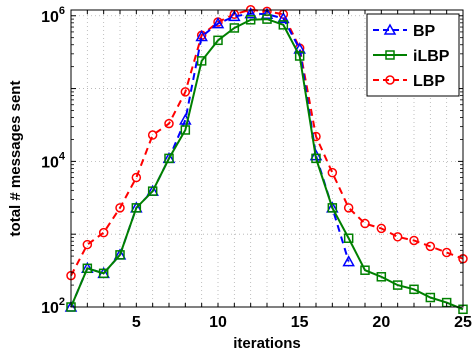  What do you see at coordinates (267, 343) in the screenshot?
I see `x-axis-label: iterations` at bounding box center [267, 343].